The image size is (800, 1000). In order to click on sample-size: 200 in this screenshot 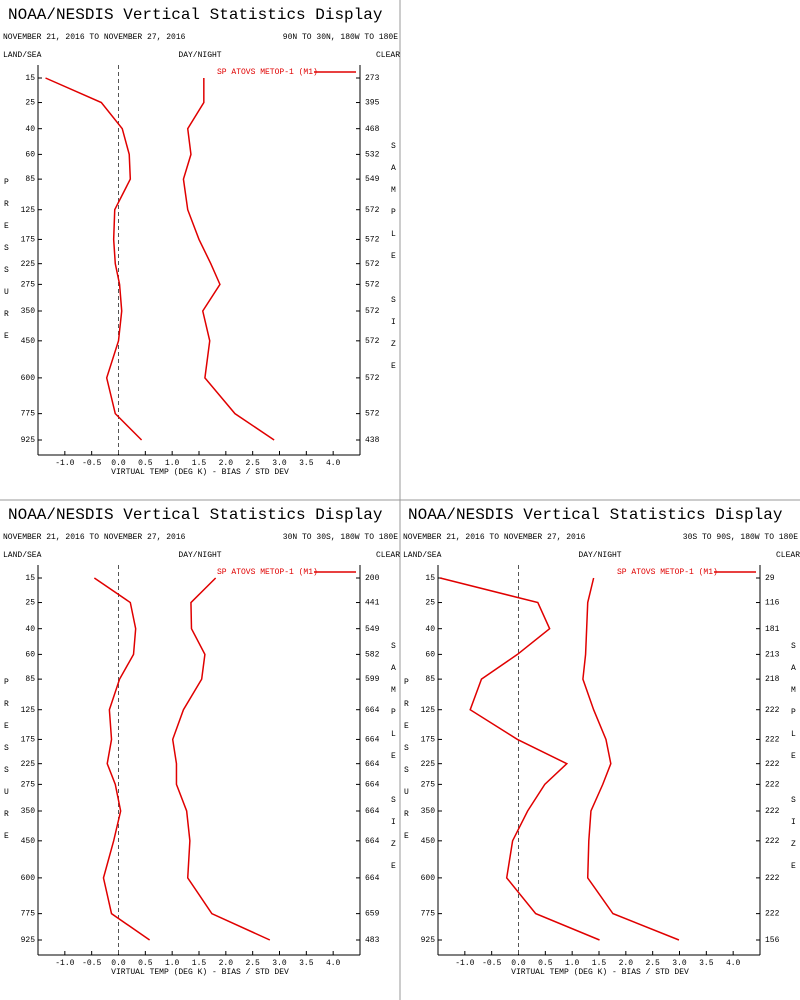, I will do `click(372, 578)`.